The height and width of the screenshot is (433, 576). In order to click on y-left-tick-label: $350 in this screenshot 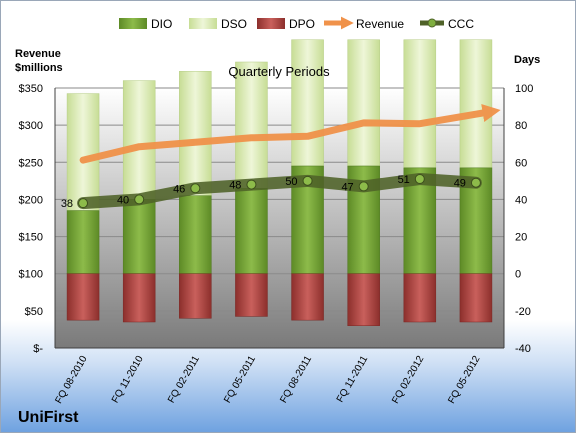, I will do `click(31, 89)`.